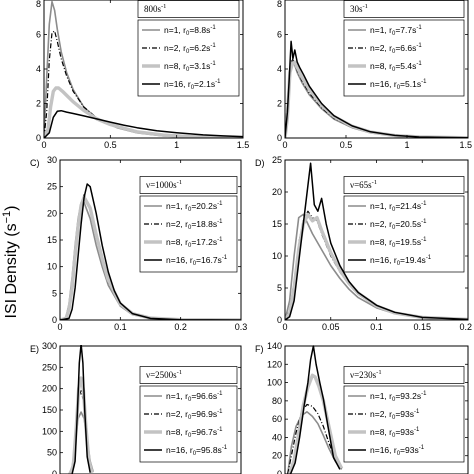 The width and height of the screenshot is (474, 474). I want to click on x-tick-label: 0.3, so click(241, 327).